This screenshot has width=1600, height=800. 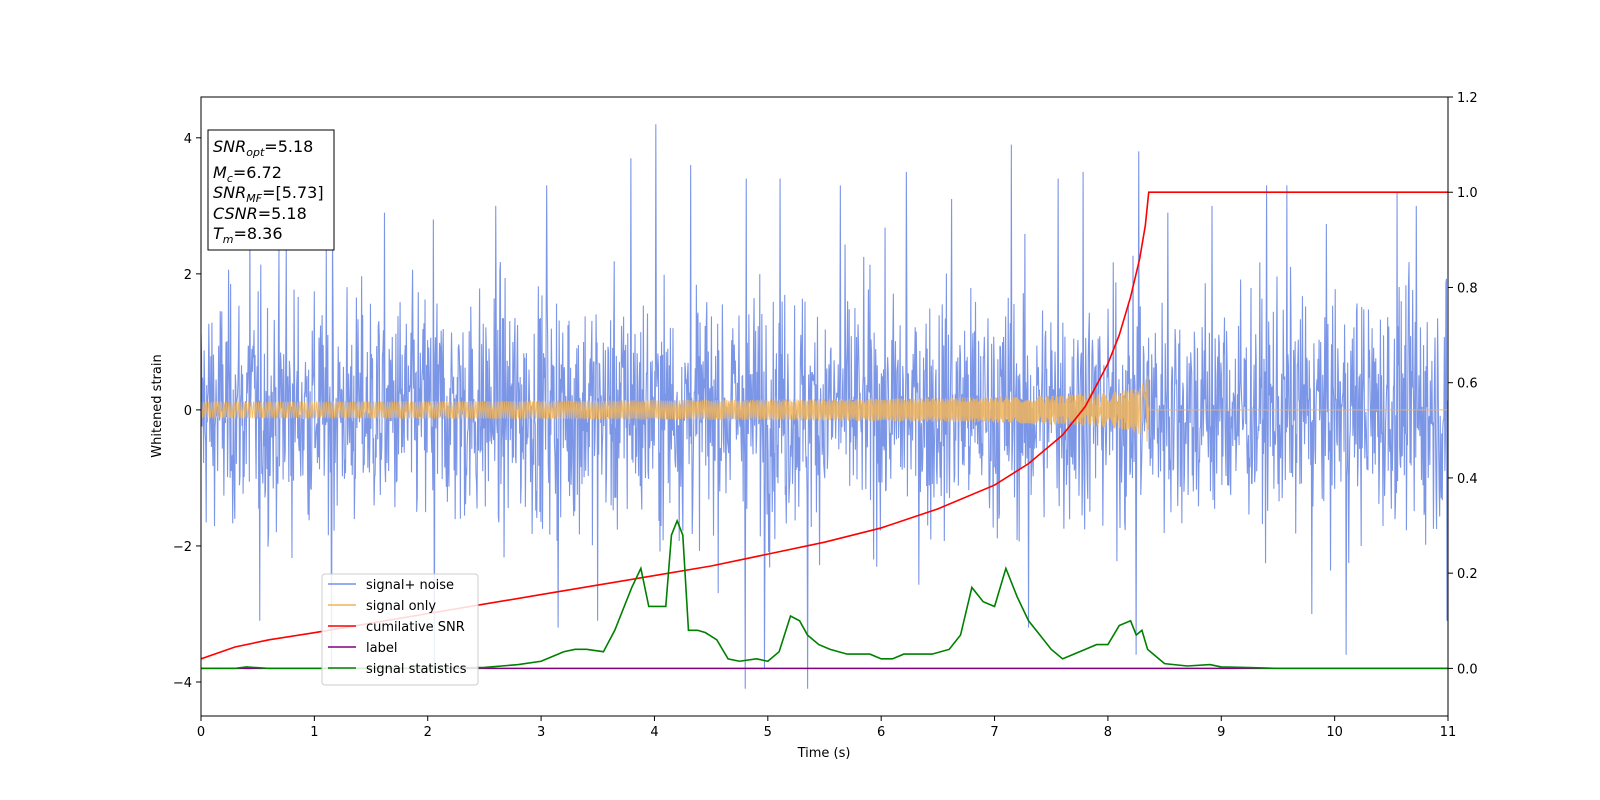 What do you see at coordinates (247, 174) in the screenshot?
I see `info-mc: Mc=6.72` at bounding box center [247, 174].